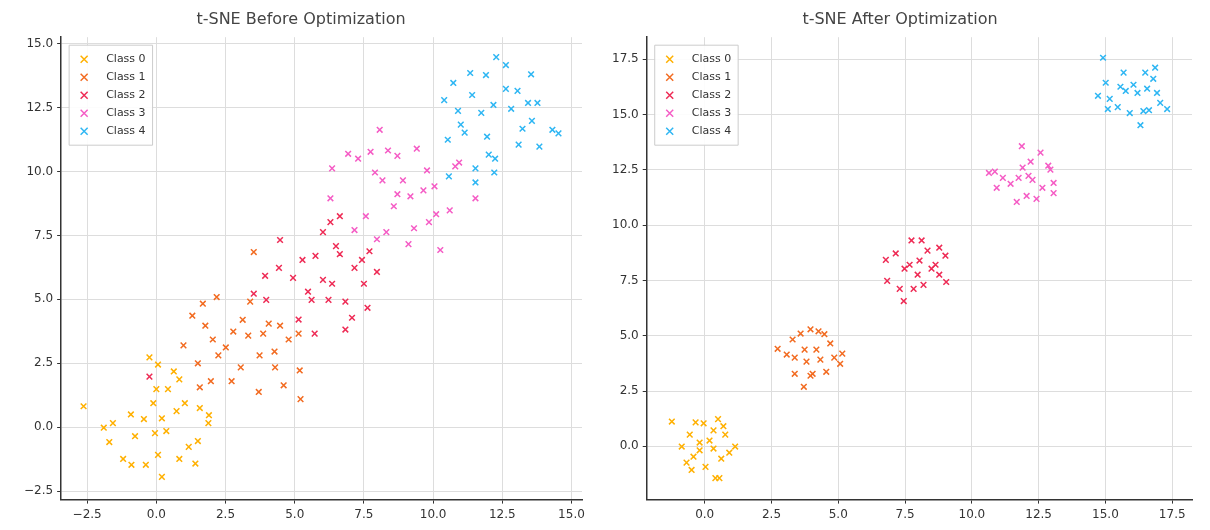 Image resolution: width=1210 pixels, height=530 pixels. Describe the element at coordinates (900, 18) in the screenshot. I see `chart-title: t-SNE After Optimization` at that location.